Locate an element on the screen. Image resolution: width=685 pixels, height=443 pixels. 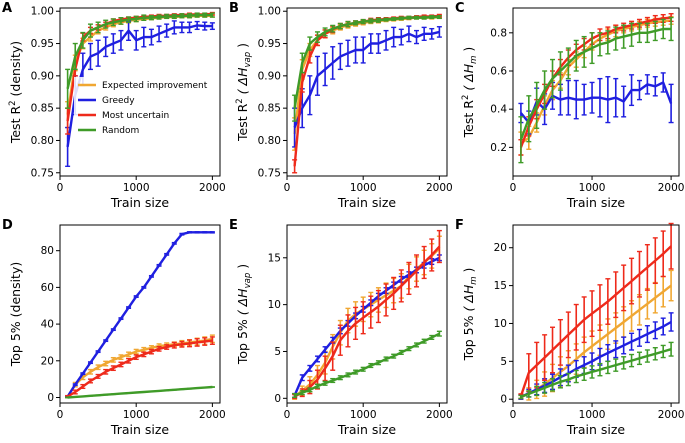
panel-letter: F is located at coordinates (459, 225).